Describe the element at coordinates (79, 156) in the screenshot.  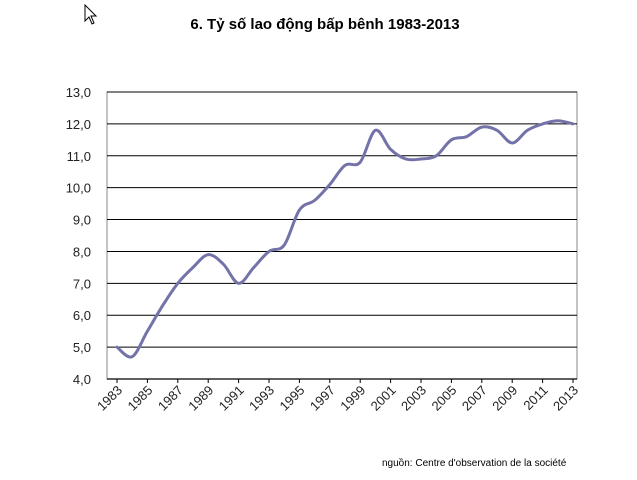
I see `y-tick-label: 11,0` at that location.